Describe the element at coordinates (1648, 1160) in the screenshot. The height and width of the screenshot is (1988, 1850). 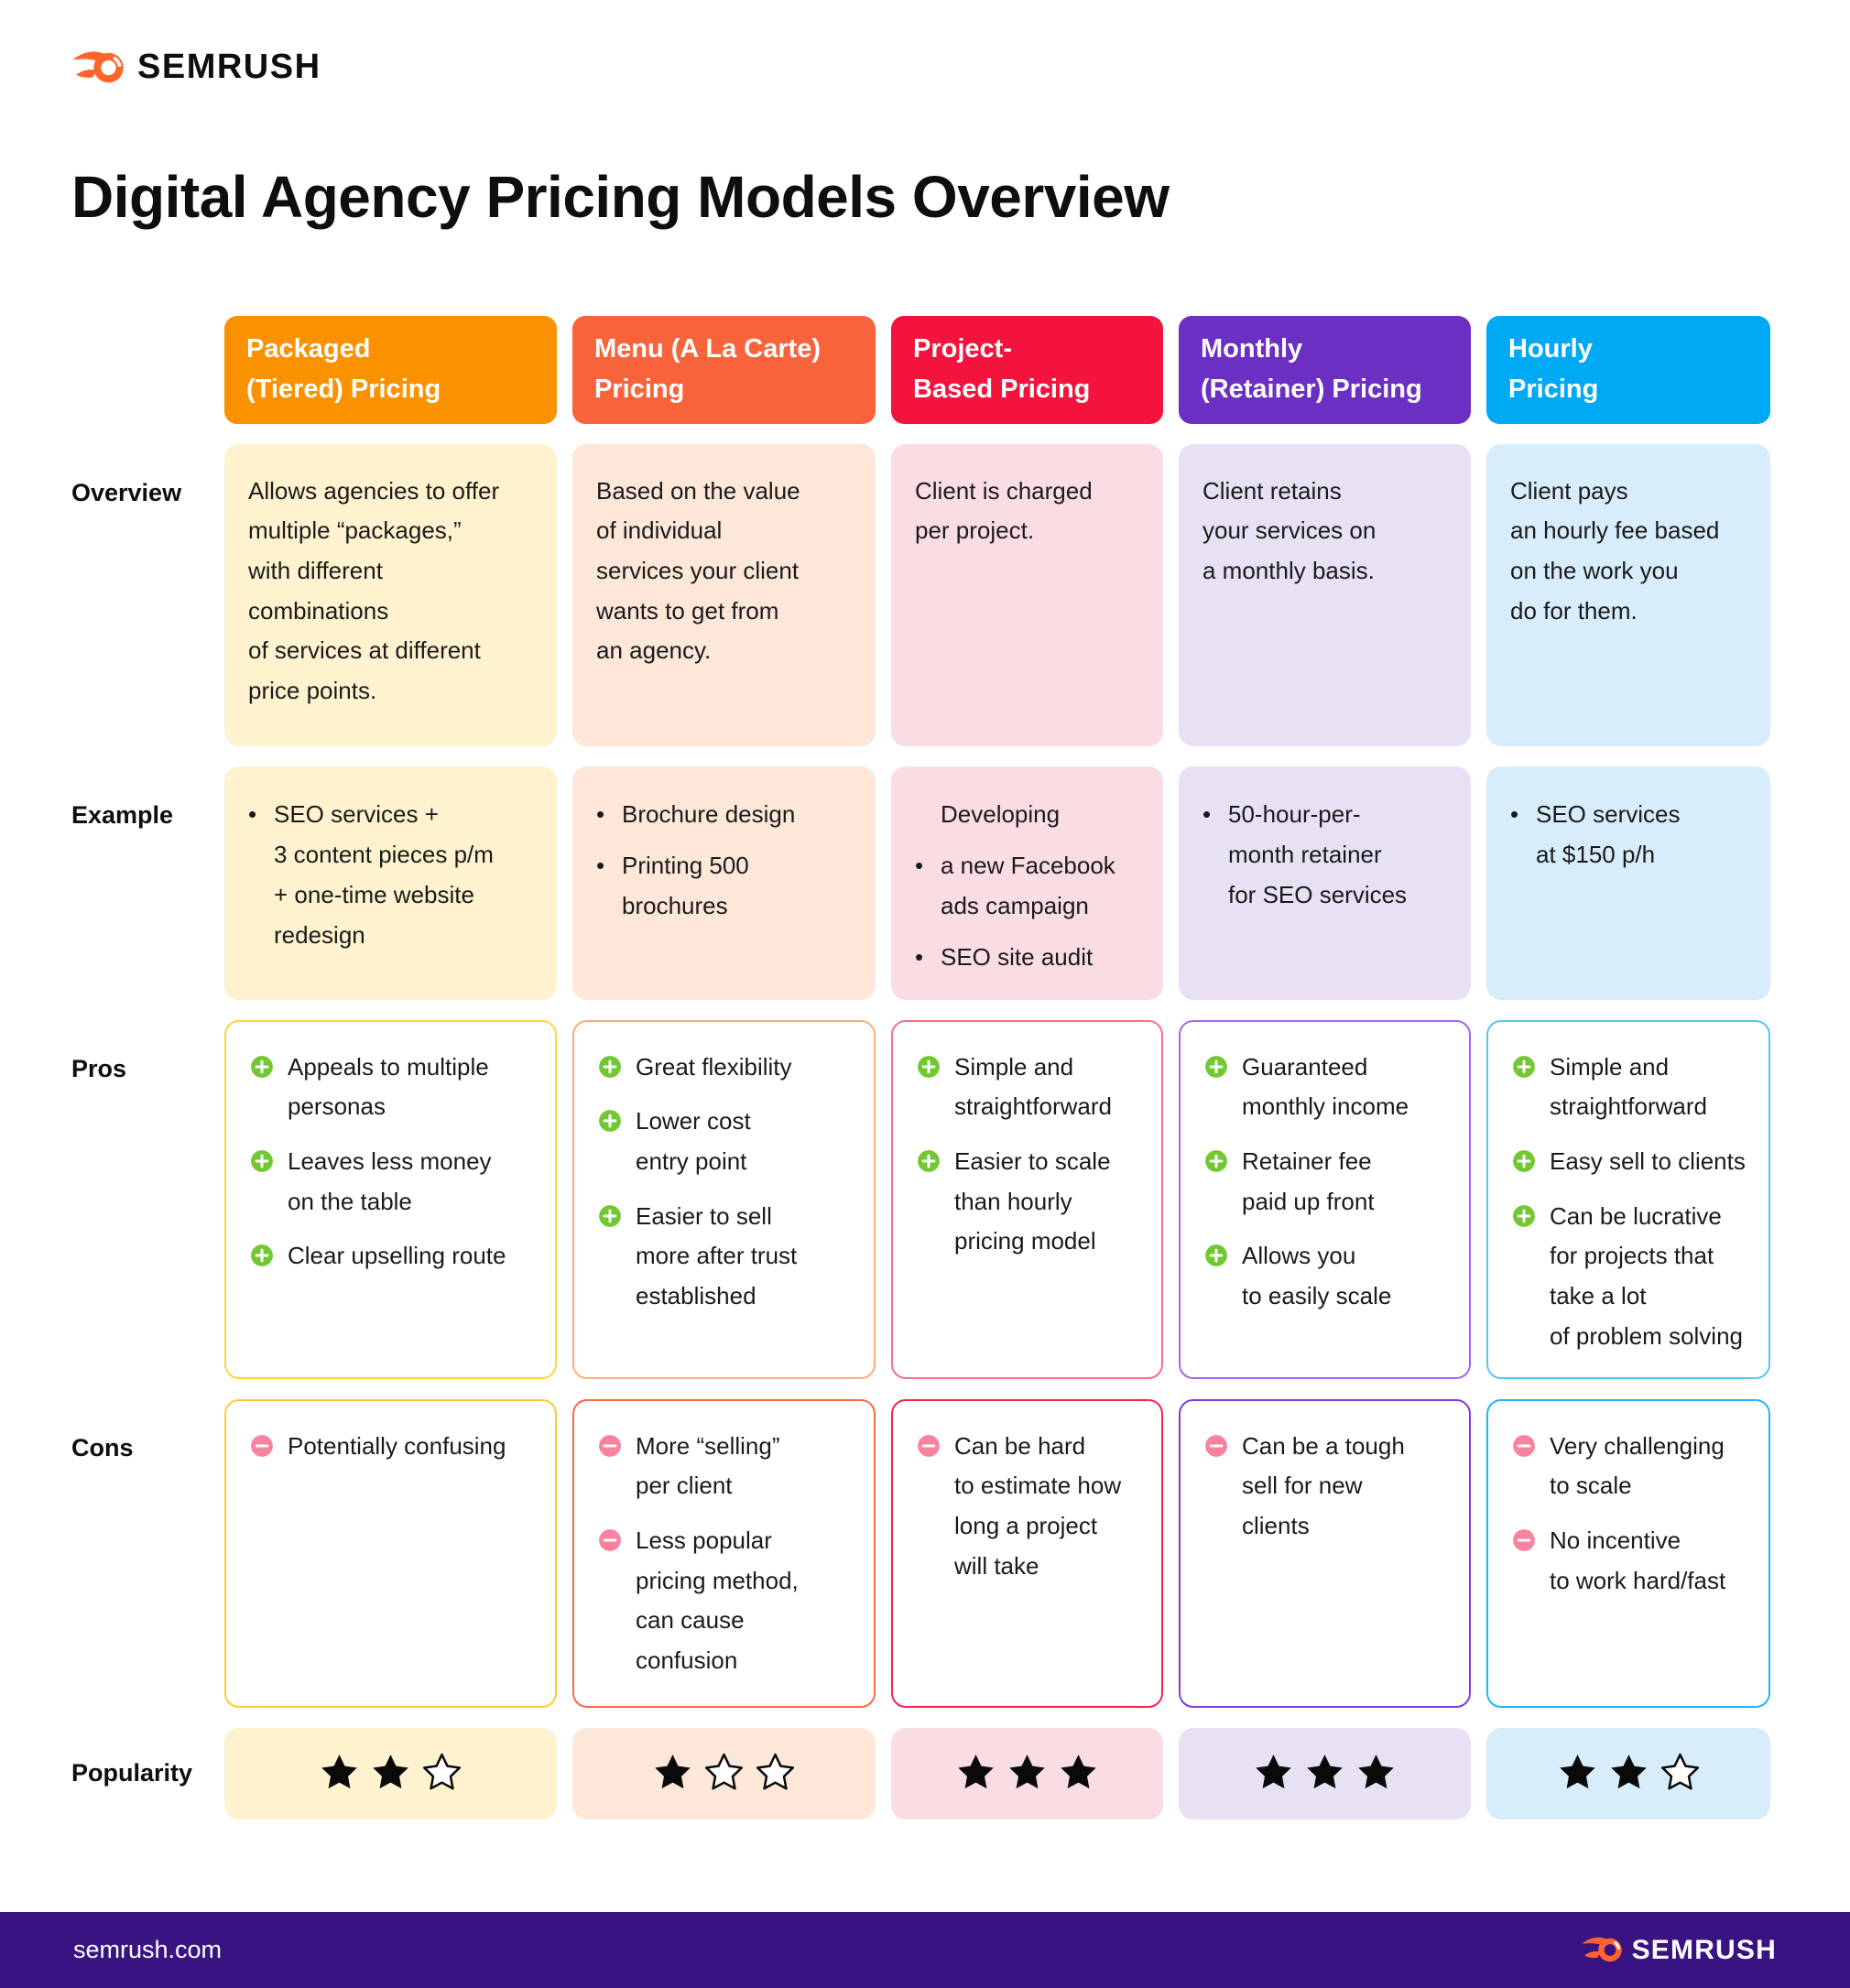
I see `pros-item-text: Easy sell to clients` at that location.